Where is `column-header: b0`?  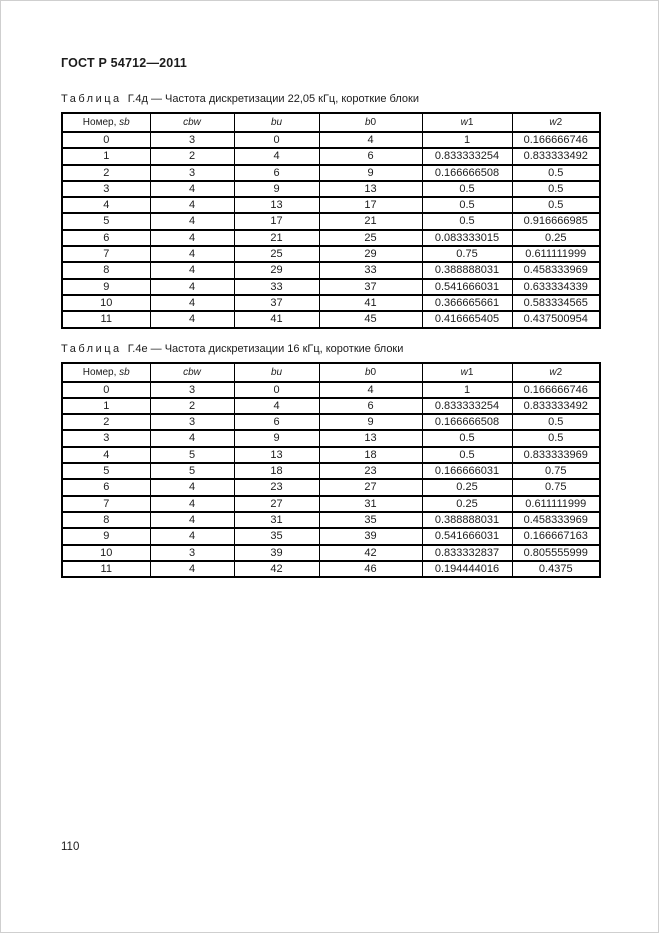
column-header: b0 is located at coordinates (370, 122).